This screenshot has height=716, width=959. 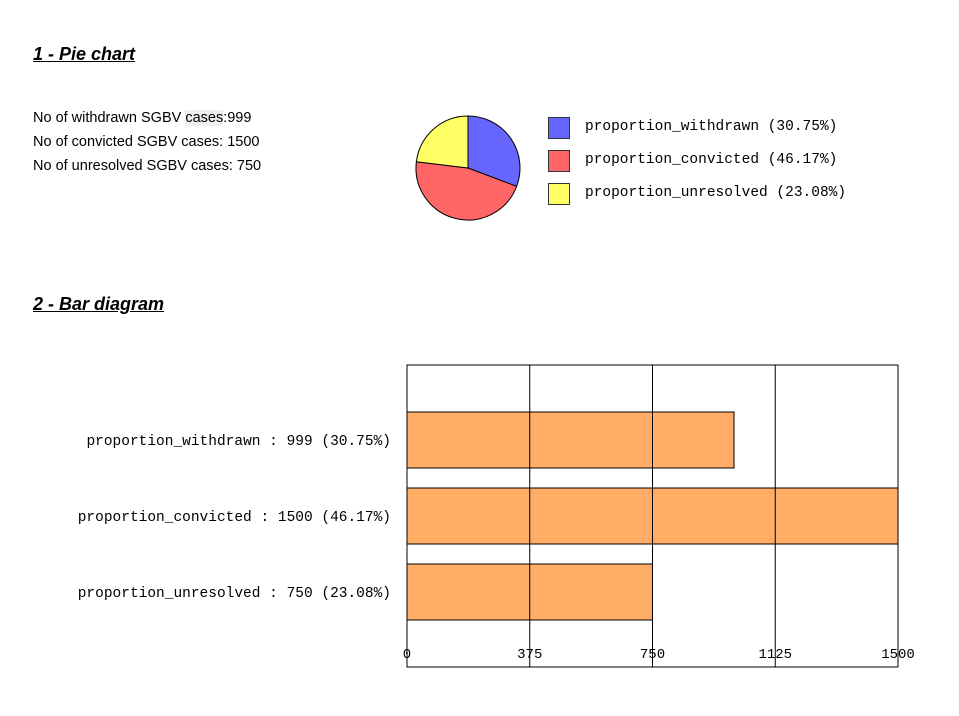 I want to click on highlighted-word: cases, so click(x=204, y=118).